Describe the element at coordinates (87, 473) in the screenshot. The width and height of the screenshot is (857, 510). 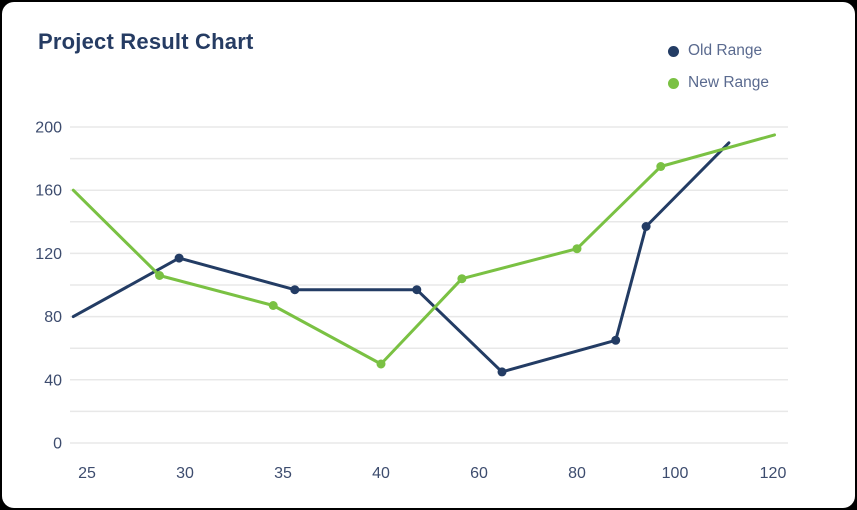
I see `x-axis-tick-label: 25` at that location.